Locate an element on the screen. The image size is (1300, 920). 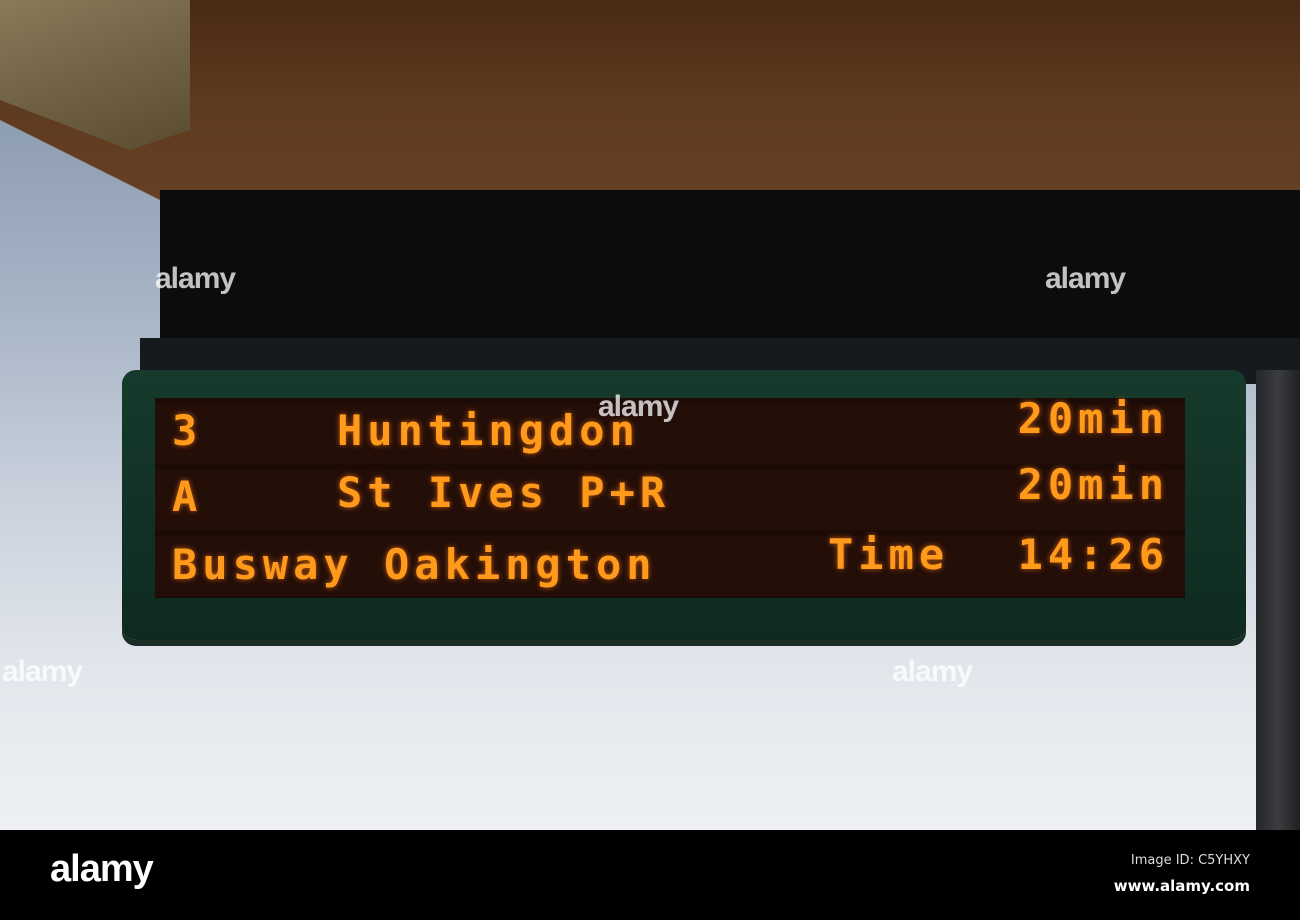
clock-label: Time is located at coordinates (889, 554).